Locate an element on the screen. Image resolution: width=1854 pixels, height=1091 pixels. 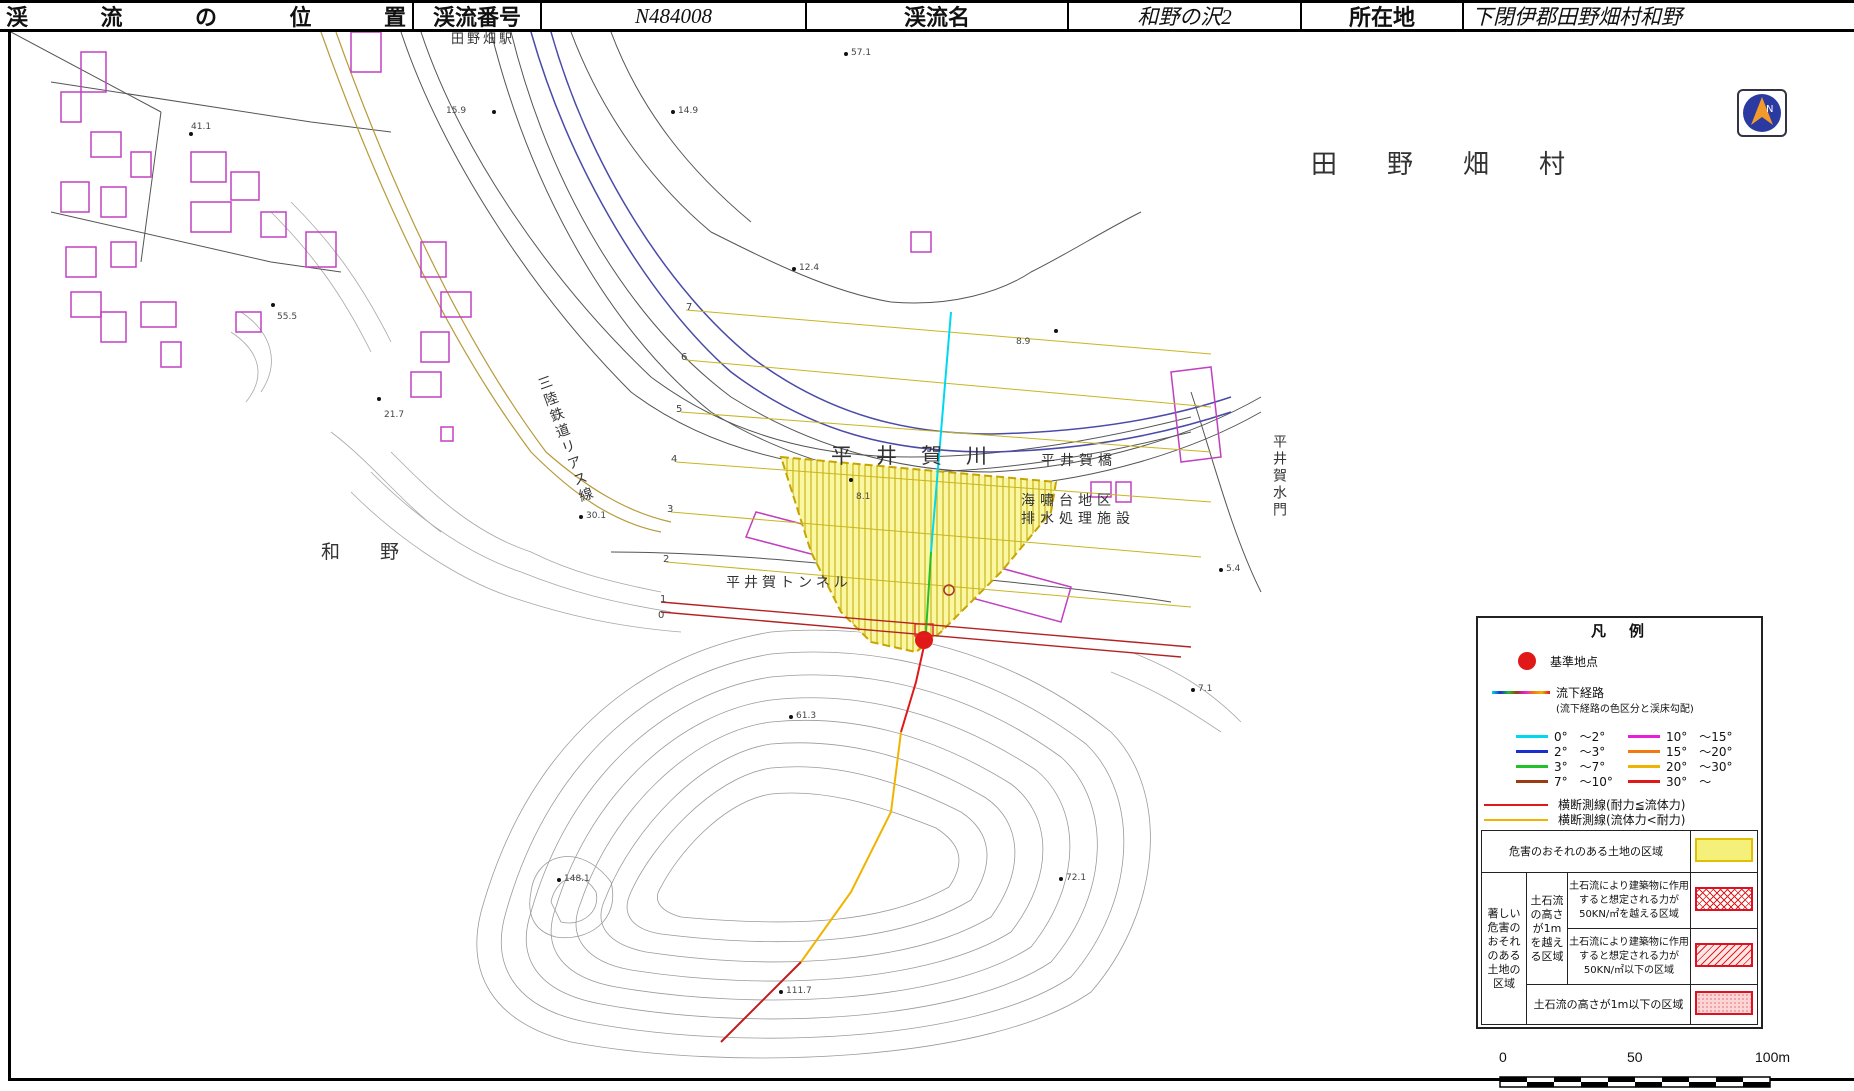
location-title-char: の is located at coordinates (205, 18).